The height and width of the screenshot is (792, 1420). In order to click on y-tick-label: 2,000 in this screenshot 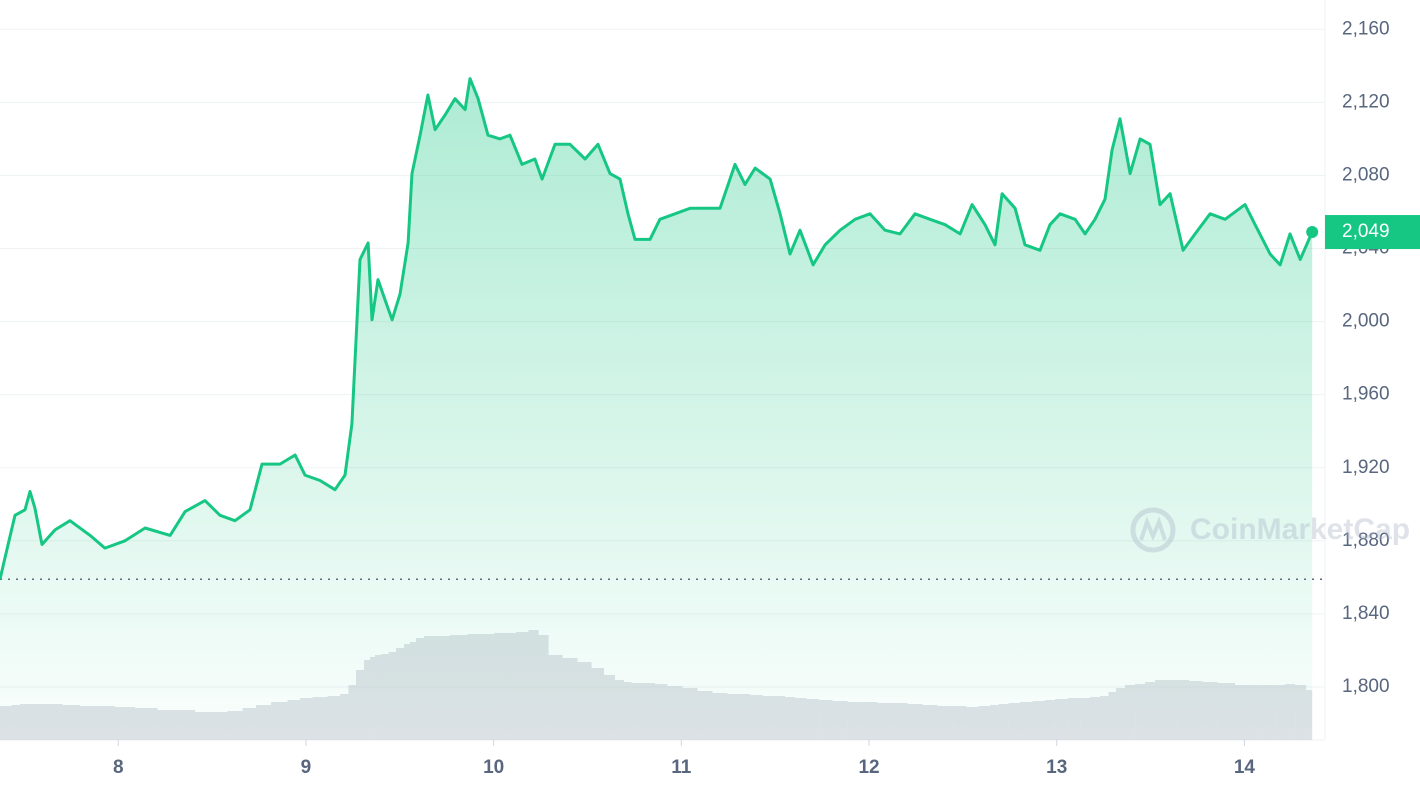, I will do `click(1366, 321)`.